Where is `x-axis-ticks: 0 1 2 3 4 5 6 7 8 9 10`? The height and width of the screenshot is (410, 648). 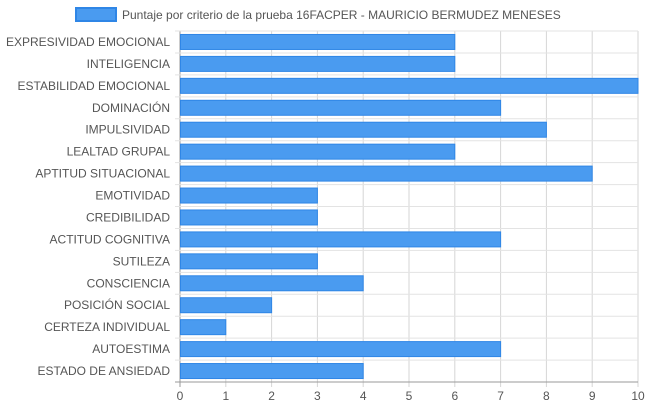
x-axis-ticks: 0 1 2 3 4 5 6 7 8 9 10 is located at coordinates (411, 396).